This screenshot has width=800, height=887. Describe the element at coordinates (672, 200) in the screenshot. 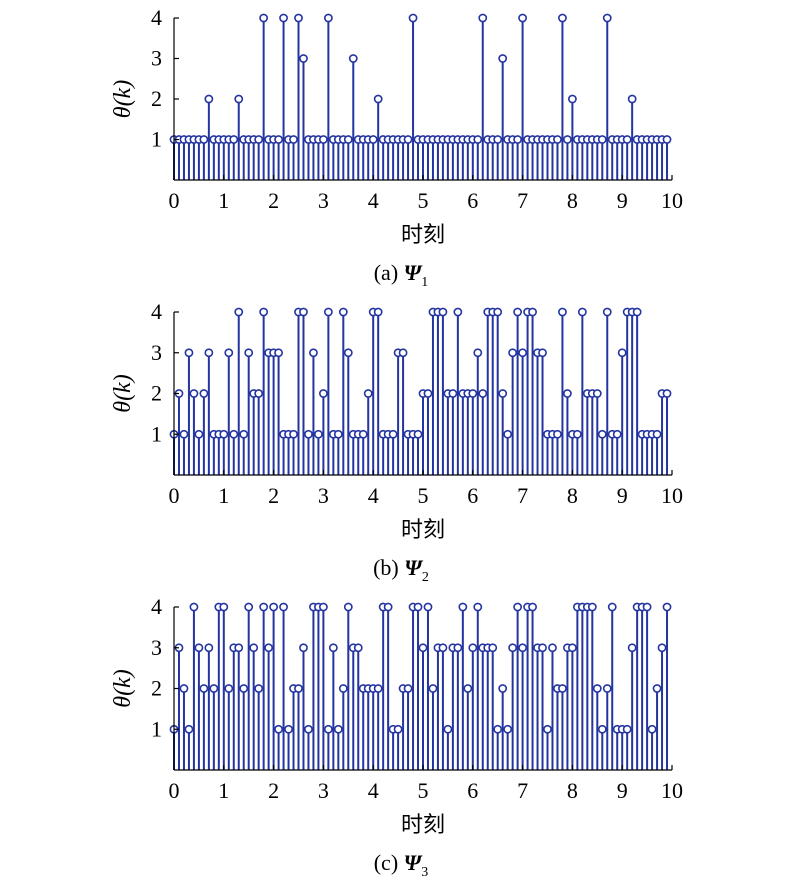

I see `x-tick-label: 10` at that location.